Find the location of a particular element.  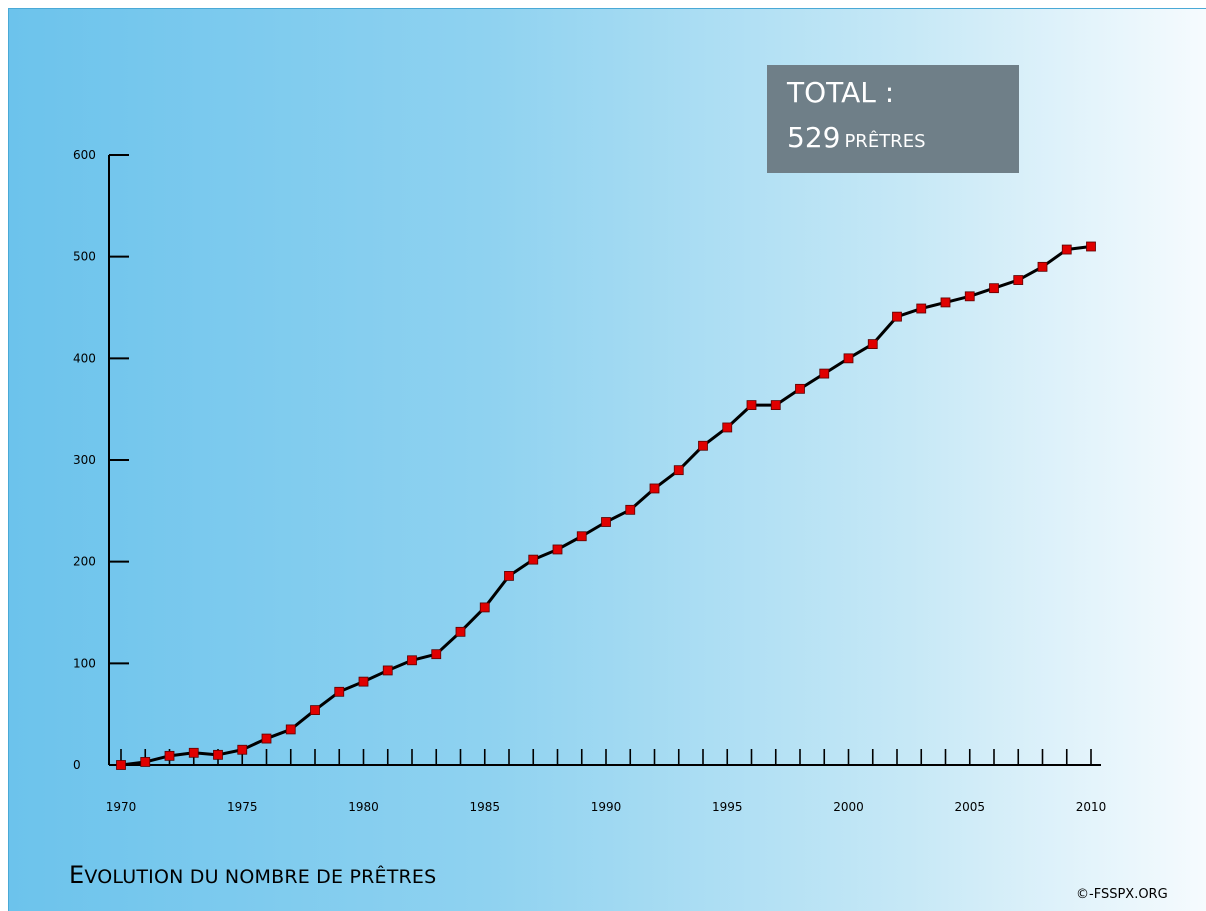

chart-title-rest: volution du nombre de prêtres is located at coordinates (260, 877).